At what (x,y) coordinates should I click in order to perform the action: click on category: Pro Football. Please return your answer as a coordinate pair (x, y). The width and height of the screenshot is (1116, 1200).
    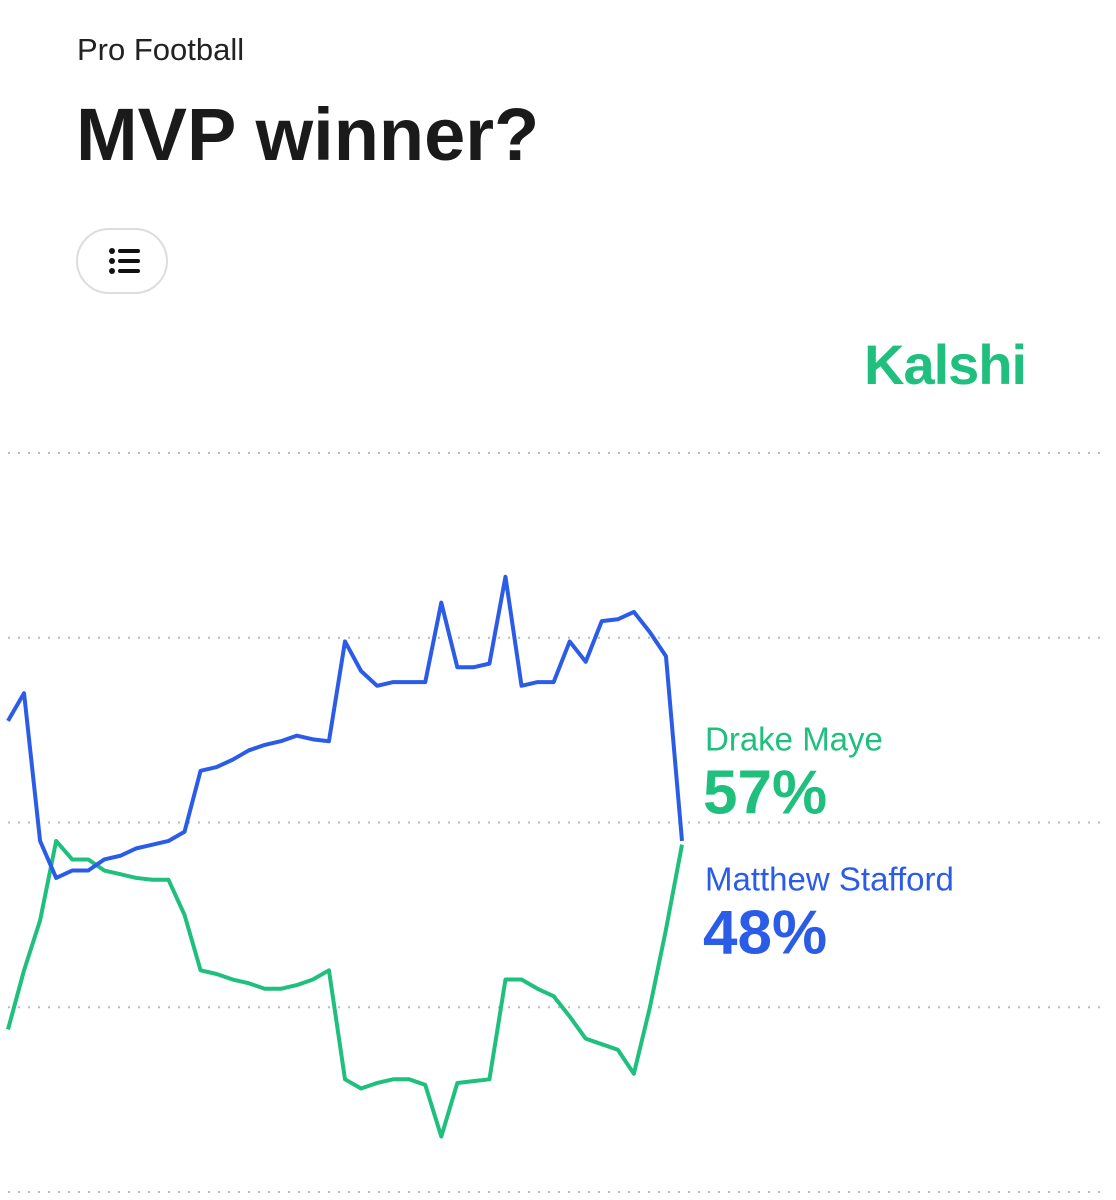
    Looking at the image, I should click on (161, 49).